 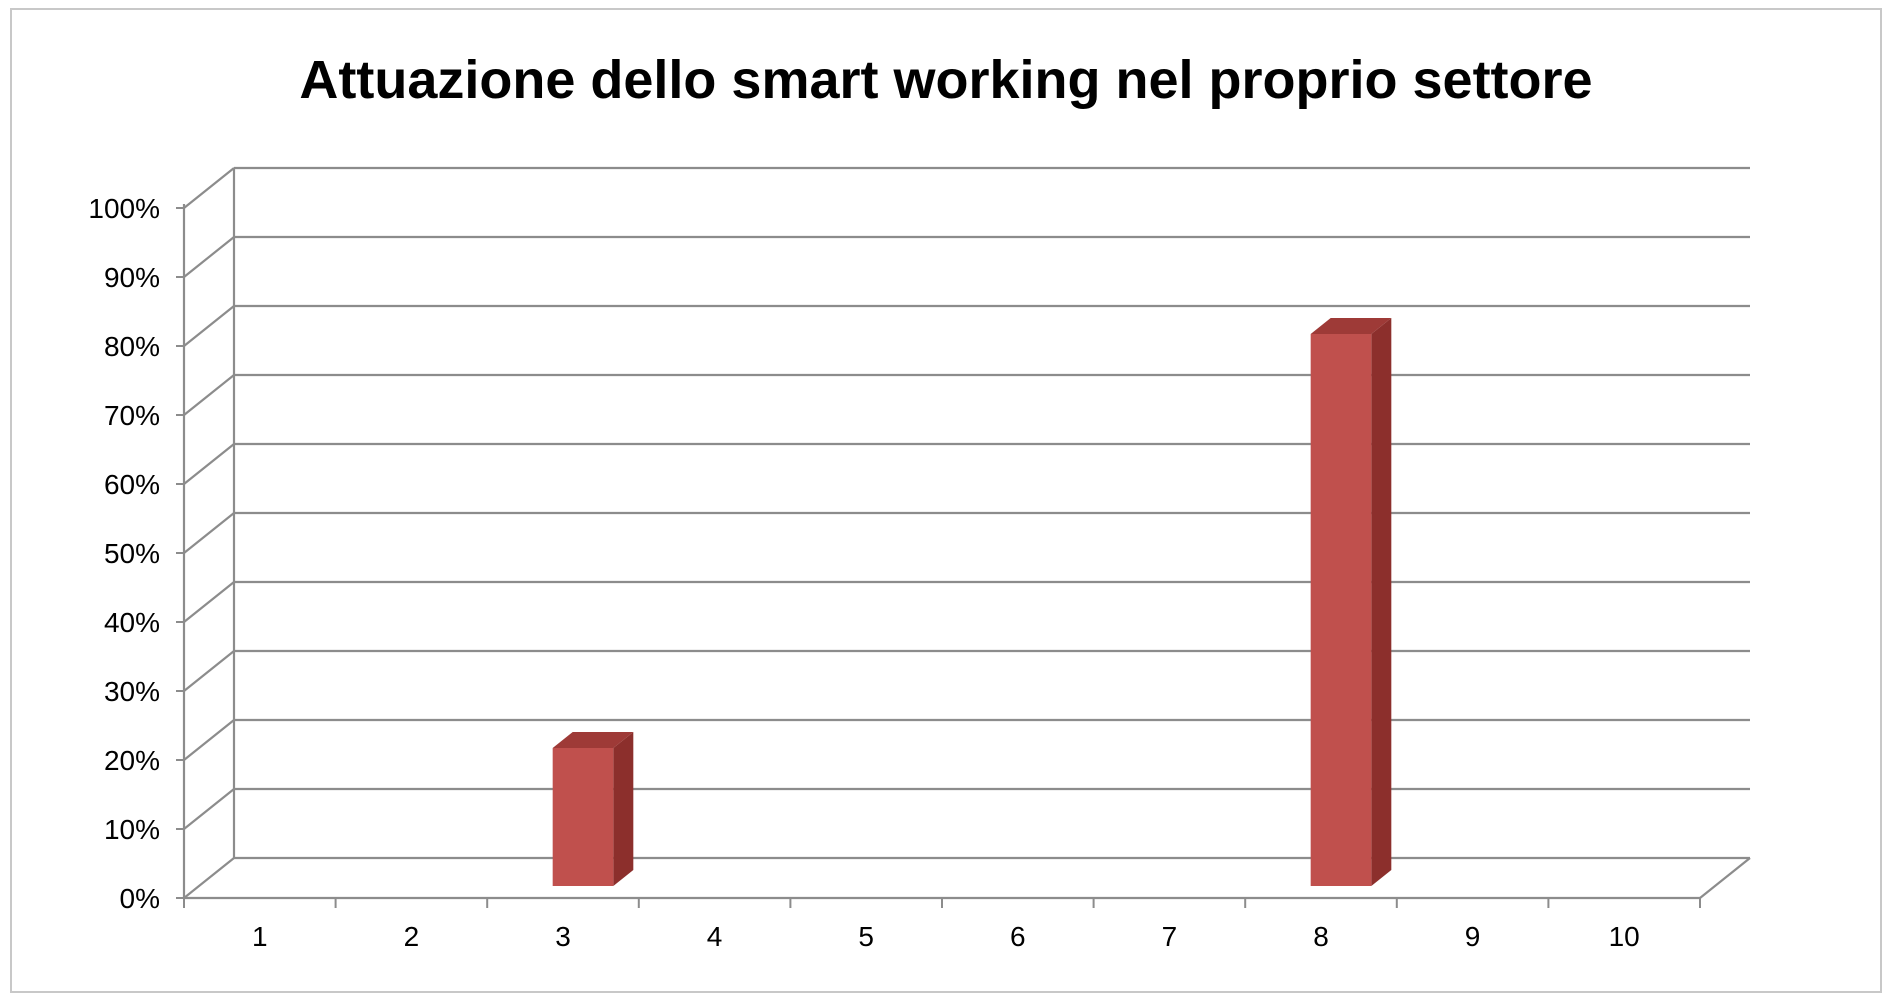 I want to click on x-tick-label: 9, so click(x=1473, y=936).